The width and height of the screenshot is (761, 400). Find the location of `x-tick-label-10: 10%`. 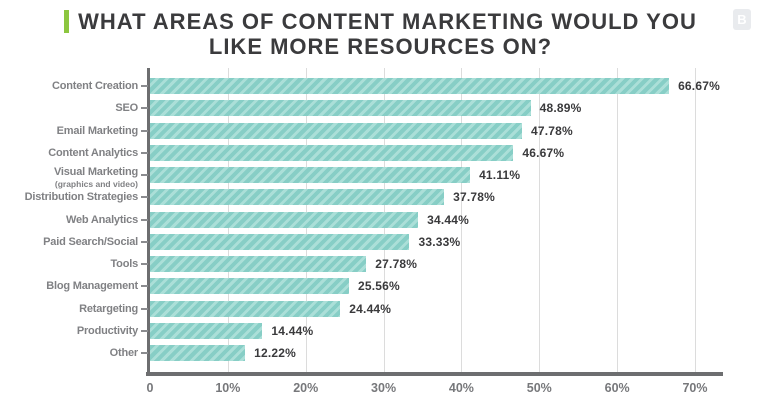

x-tick-label-10: 10% is located at coordinates (228, 388).